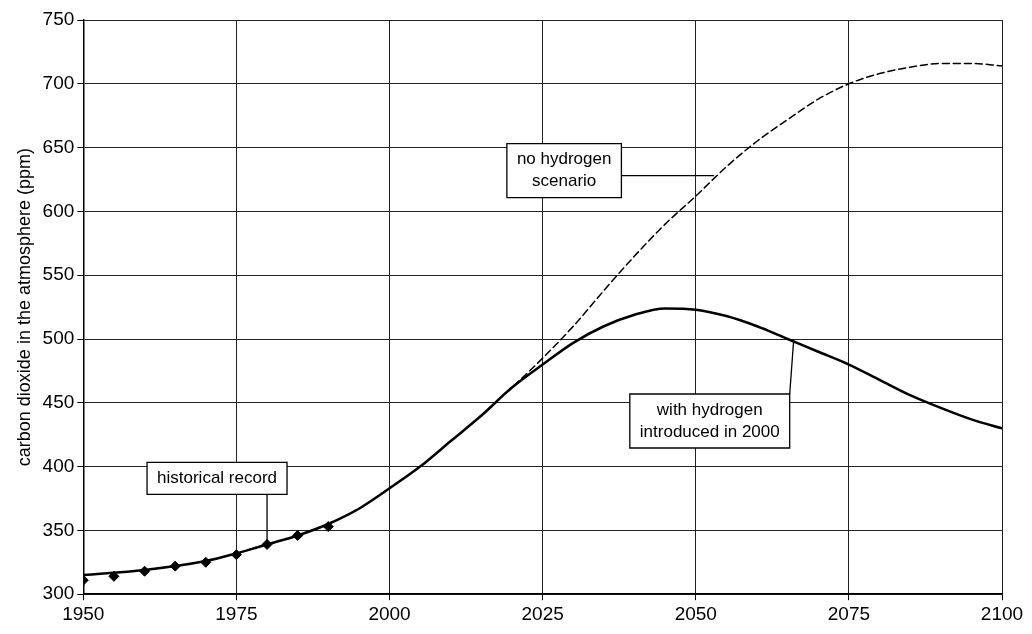 This screenshot has width=1032, height=634. What do you see at coordinates (58, 83) in the screenshot?
I see `y-tick-label: 700` at bounding box center [58, 83].